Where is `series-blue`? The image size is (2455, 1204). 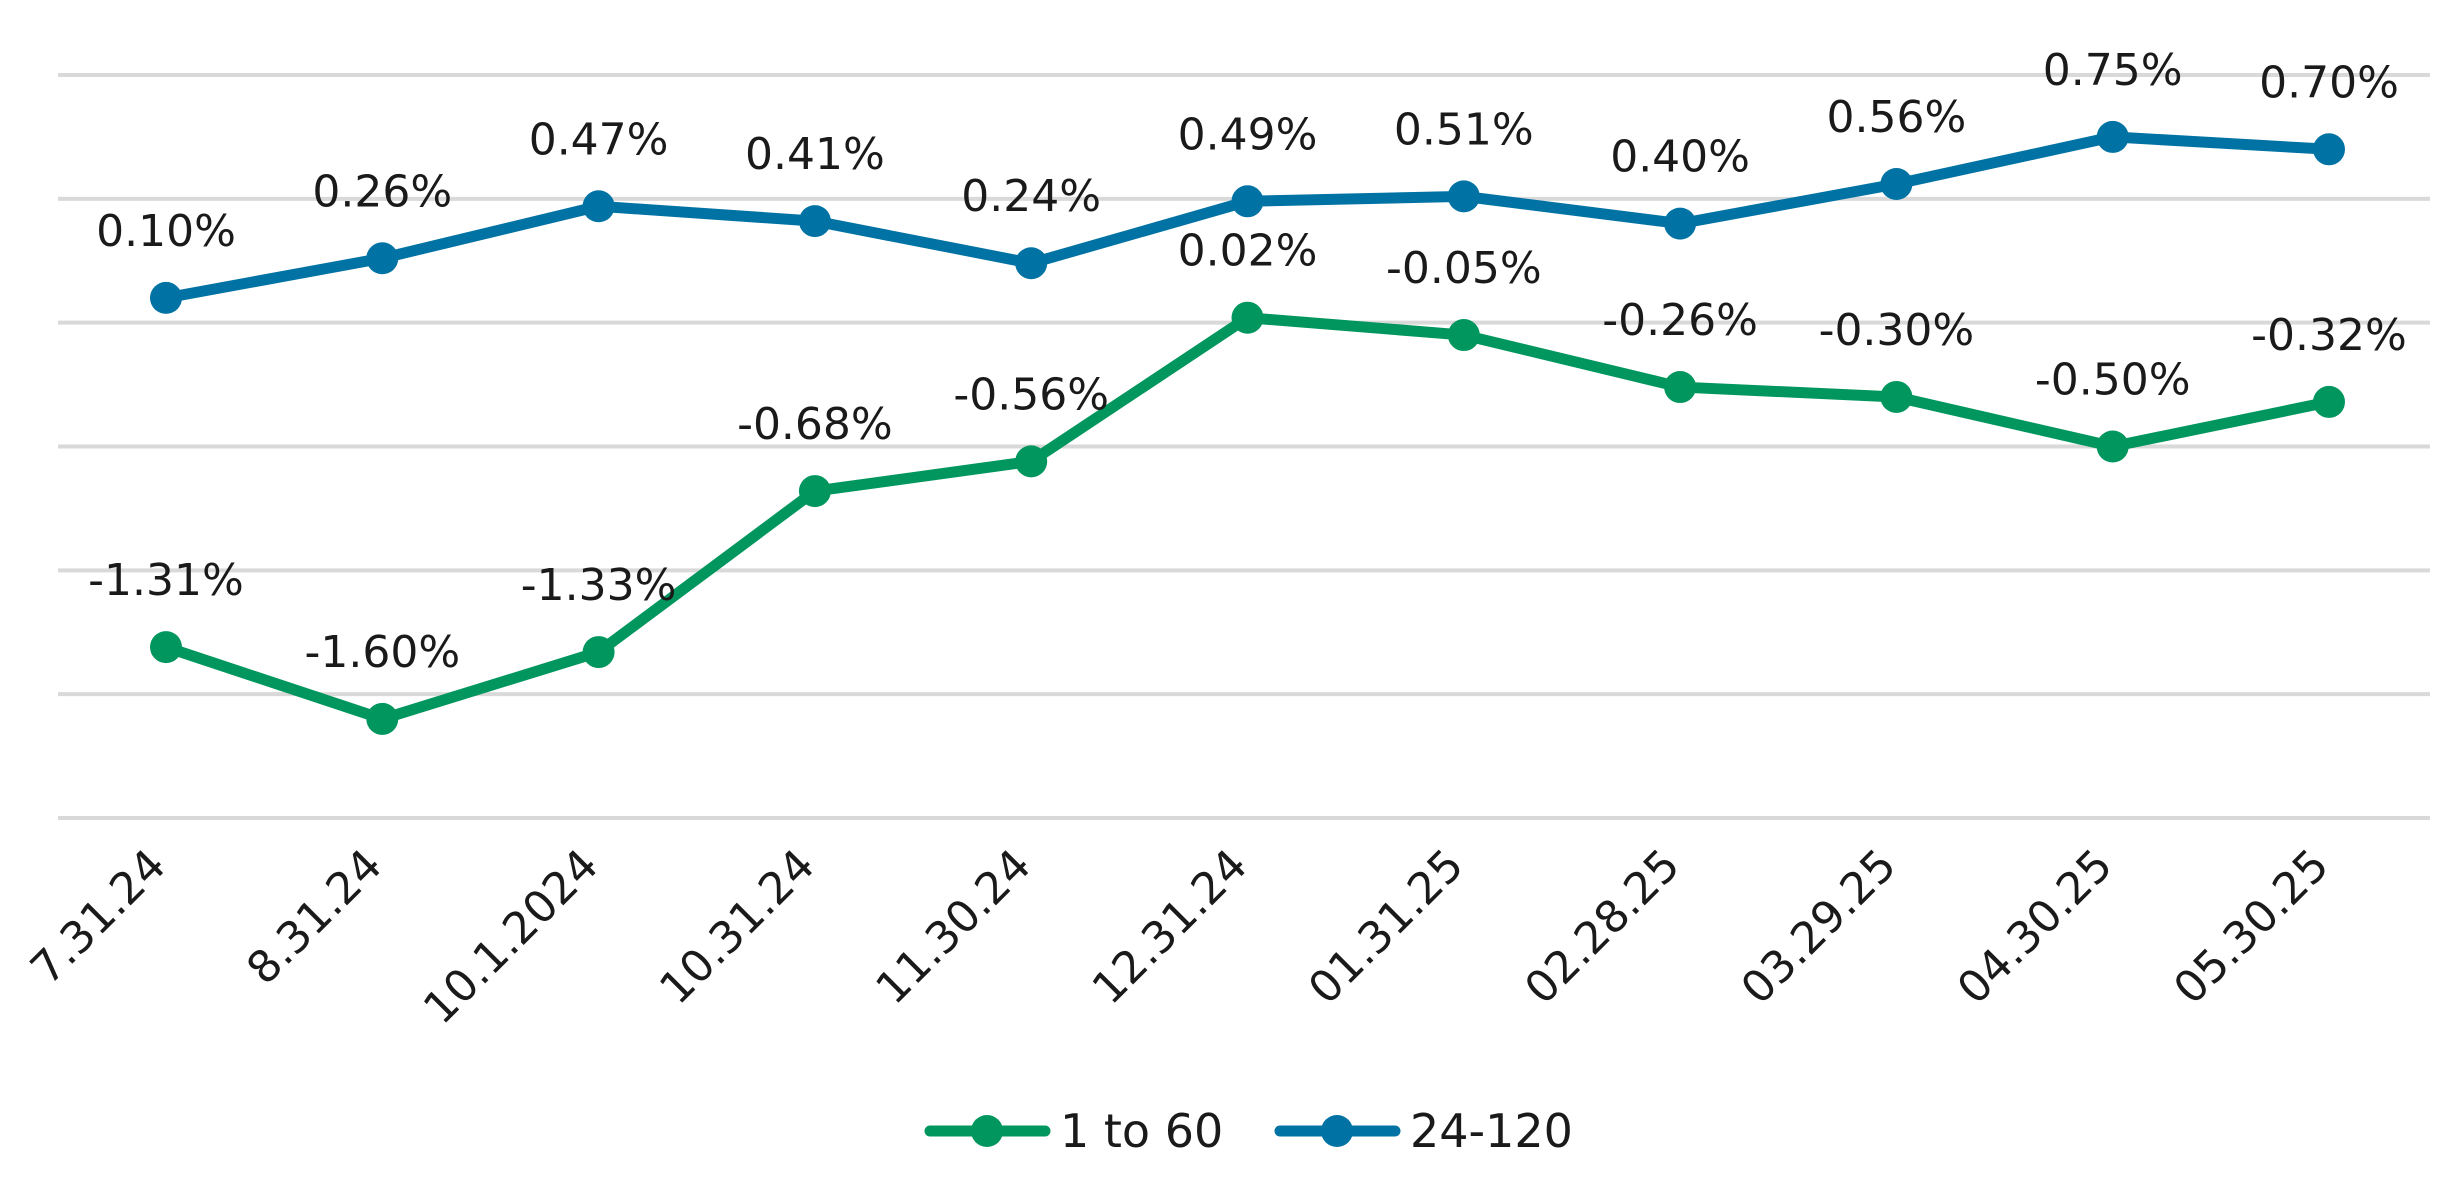
series-blue is located at coordinates (1247, 217).